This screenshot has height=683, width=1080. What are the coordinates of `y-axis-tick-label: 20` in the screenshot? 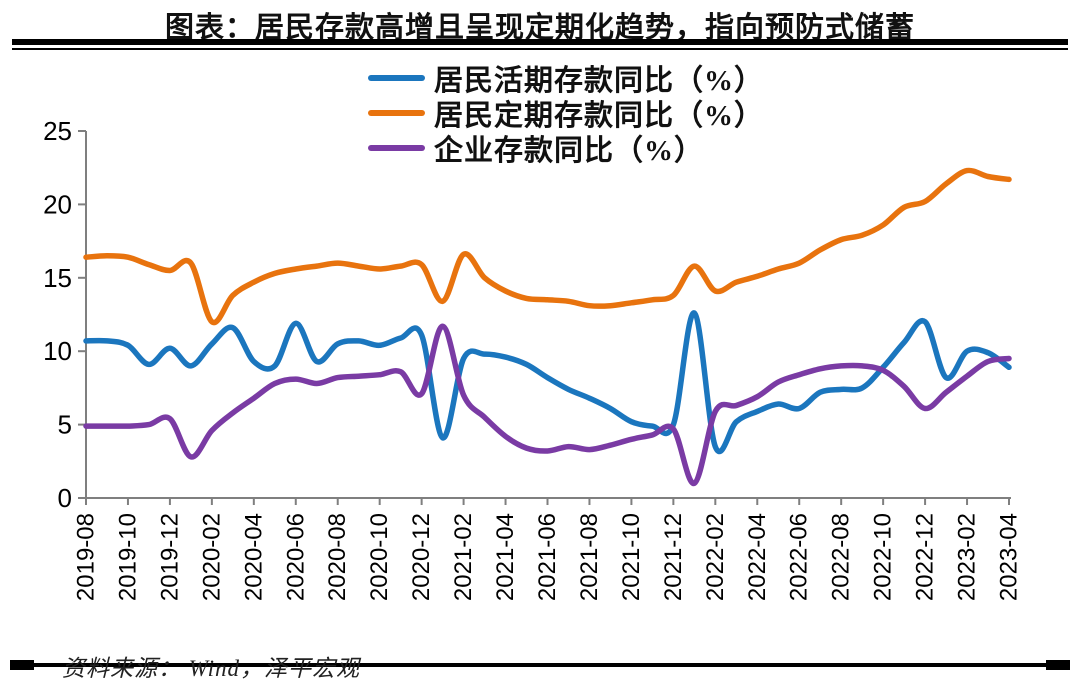 It's located at (57, 204).